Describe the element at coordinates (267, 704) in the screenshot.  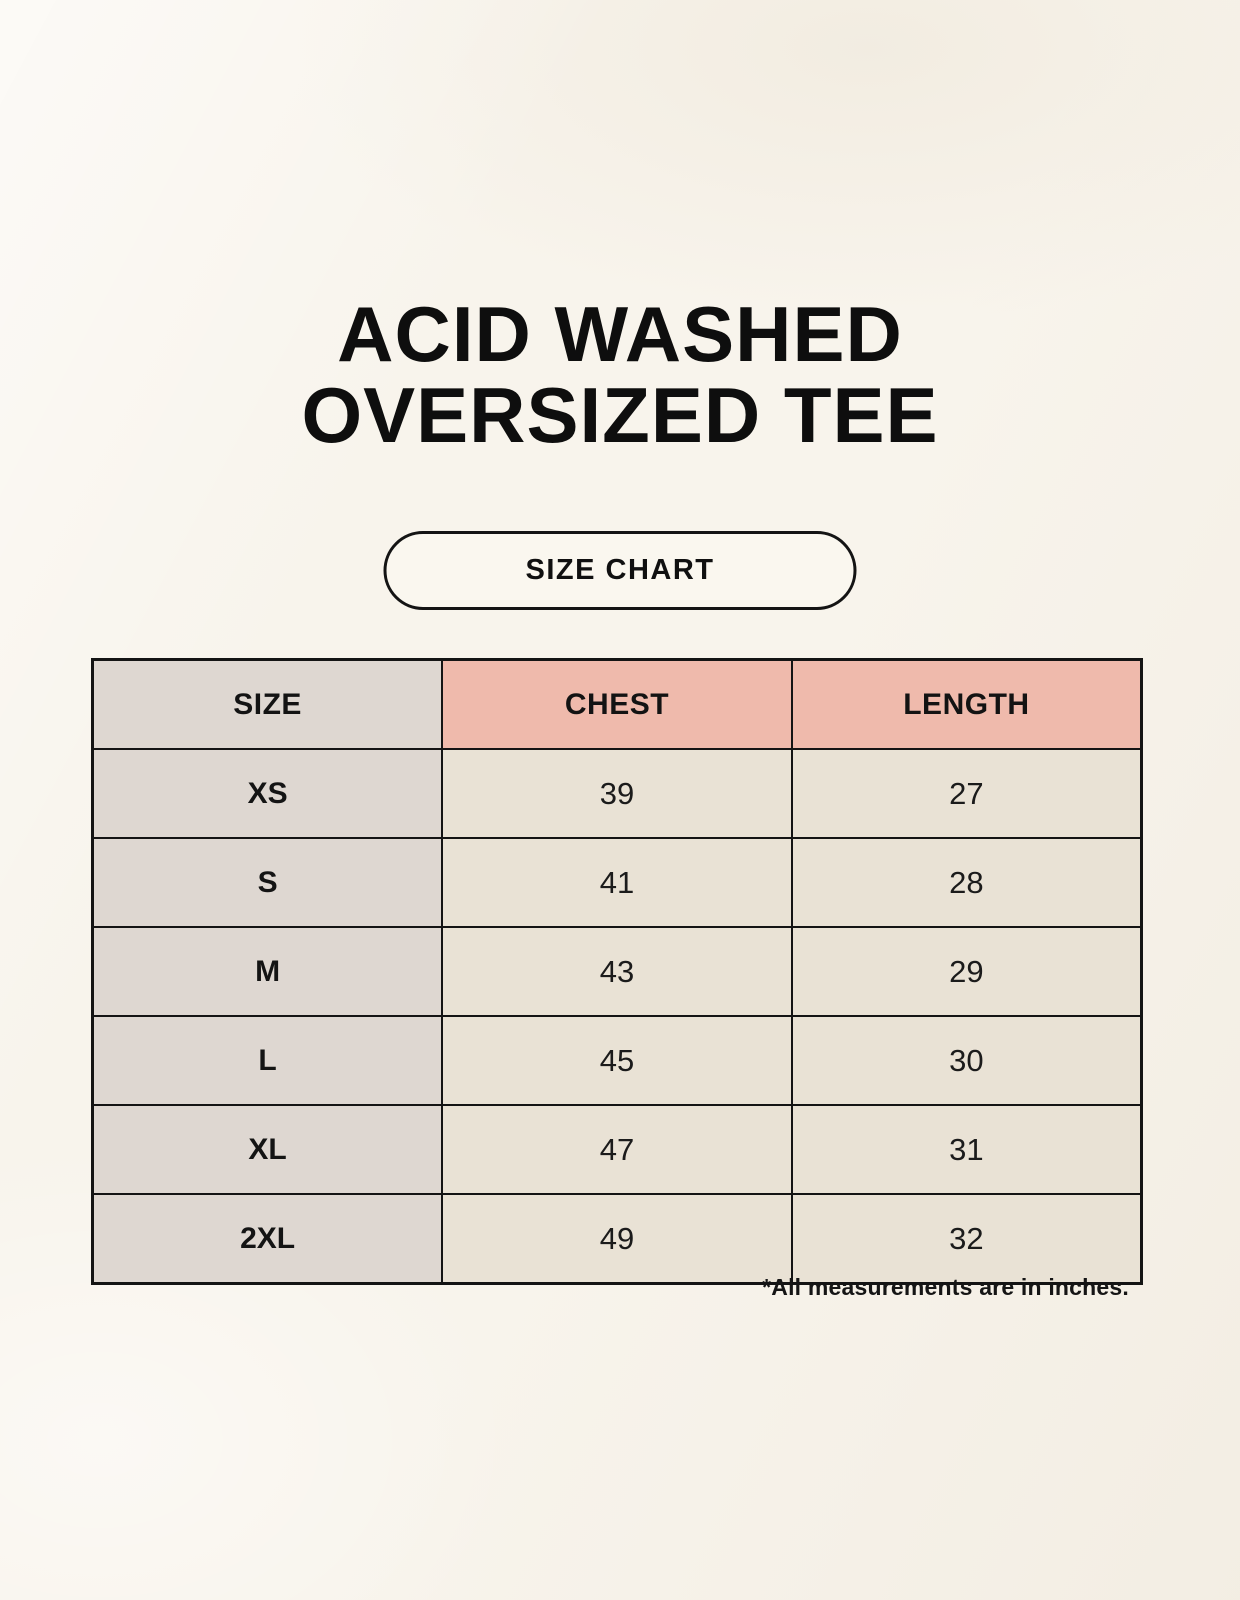
I see `column-header-size: SIZE` at that location.